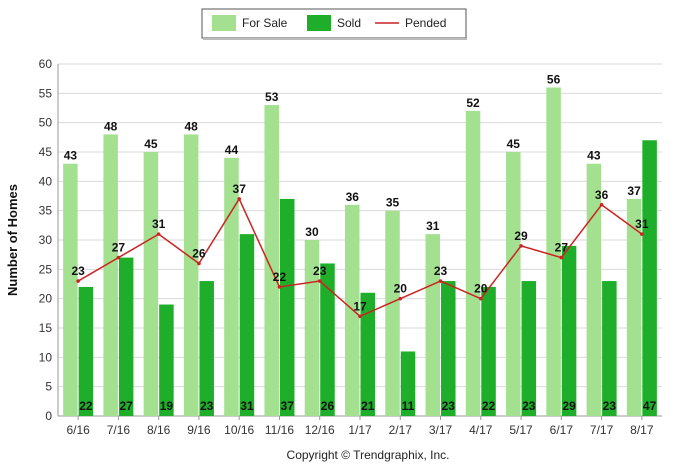 The width and height of the screenshot is (681, 464). I want to click on legend-label-for-sale: For Sale, so click(265, 23).